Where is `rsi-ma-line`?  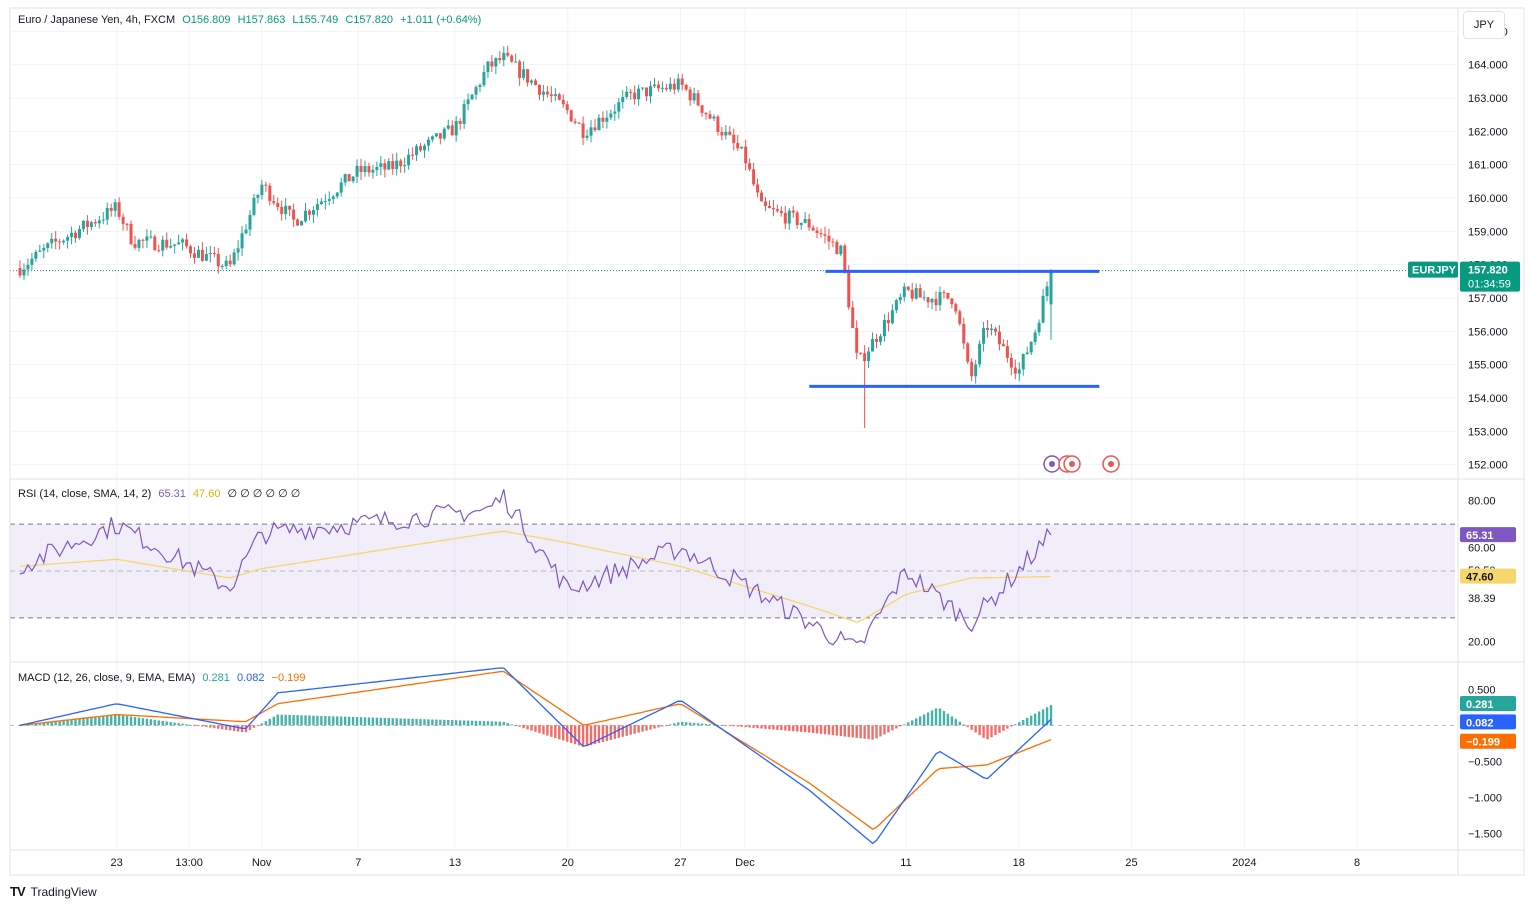
rsi-ma-line is located at coordinates (535, 576).